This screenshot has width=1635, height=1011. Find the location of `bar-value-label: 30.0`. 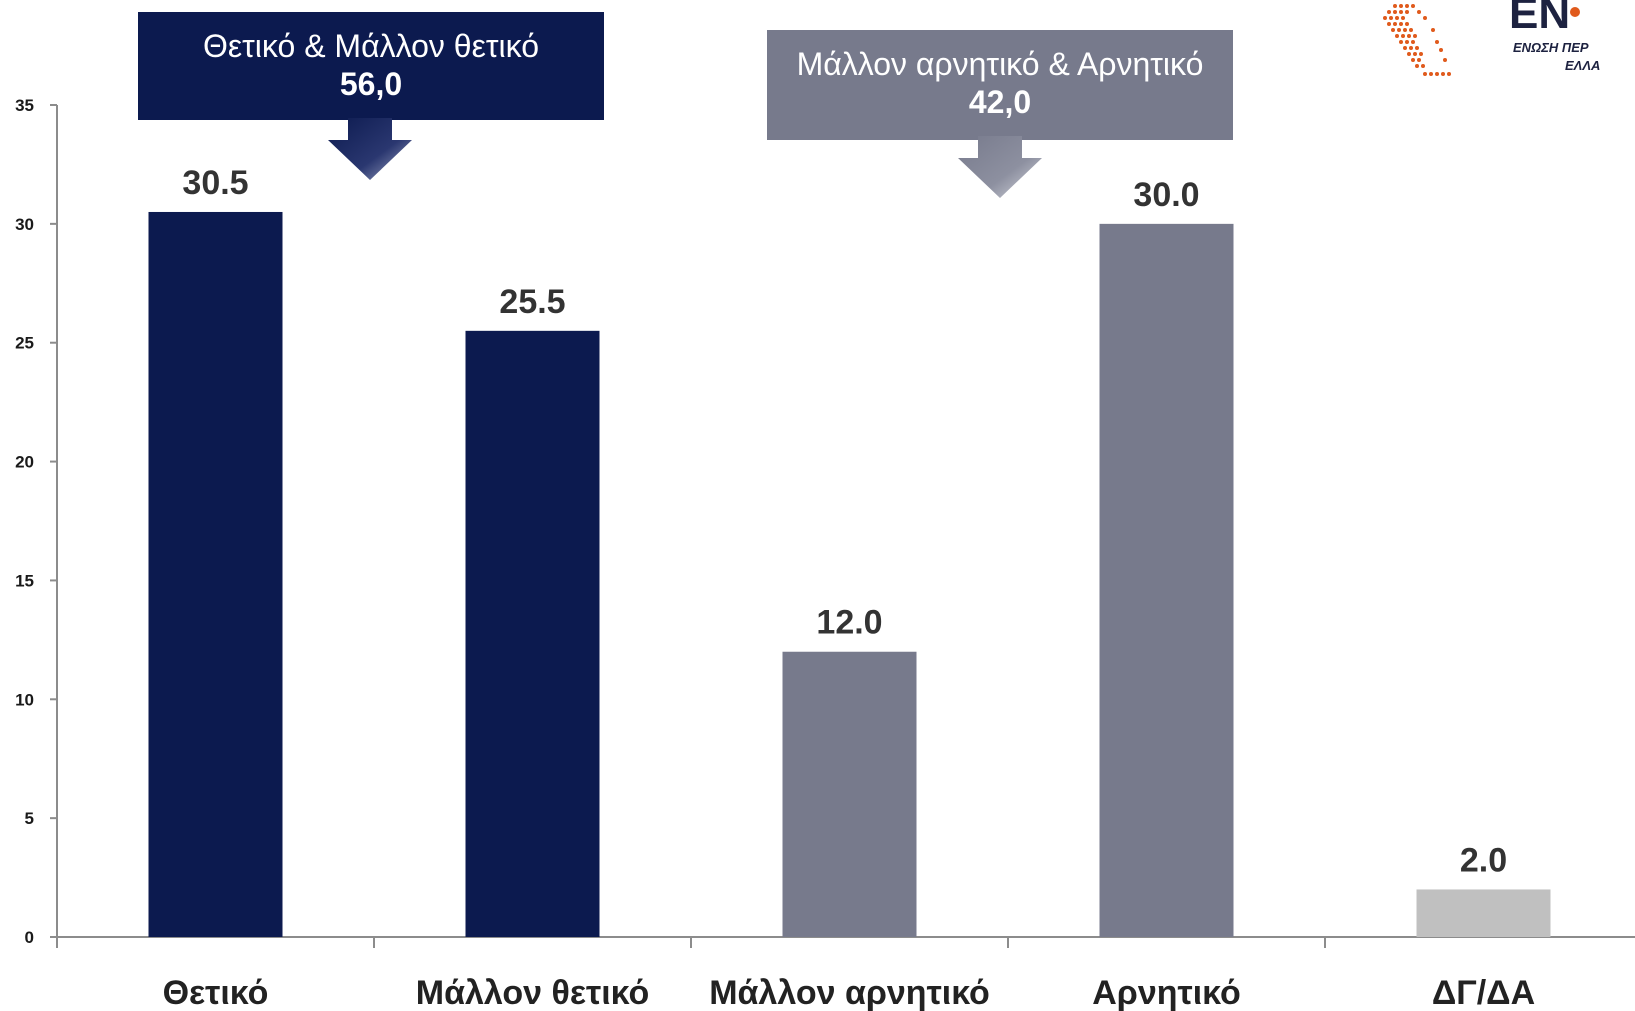

bar-value-label: 30.0 is located at coordinates (1166, 195).